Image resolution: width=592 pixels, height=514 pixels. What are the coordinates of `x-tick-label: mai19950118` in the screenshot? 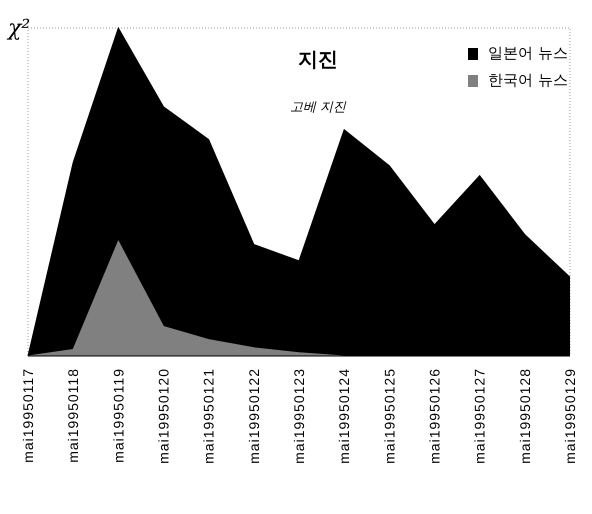 It's located at (73, 415).